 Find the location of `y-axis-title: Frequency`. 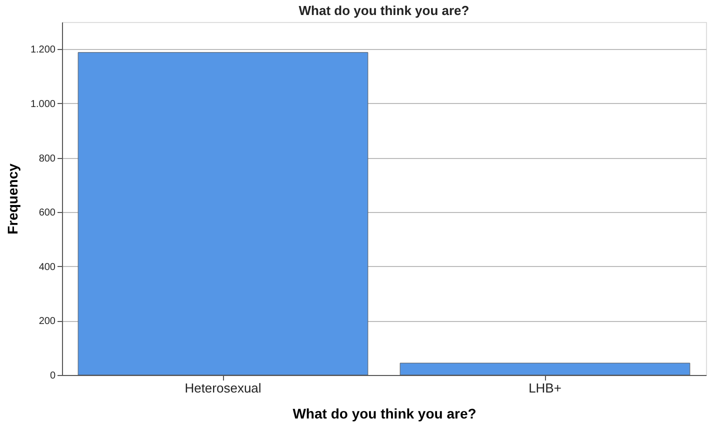

y-axis-title: Frequency is located at coordinates (12, 198).